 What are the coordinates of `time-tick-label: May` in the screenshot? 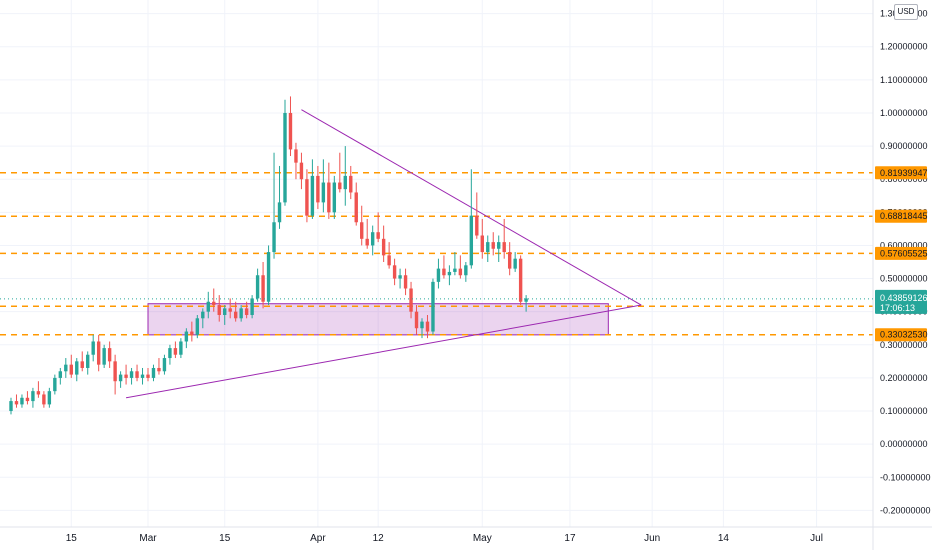 It's located at (482, 538).